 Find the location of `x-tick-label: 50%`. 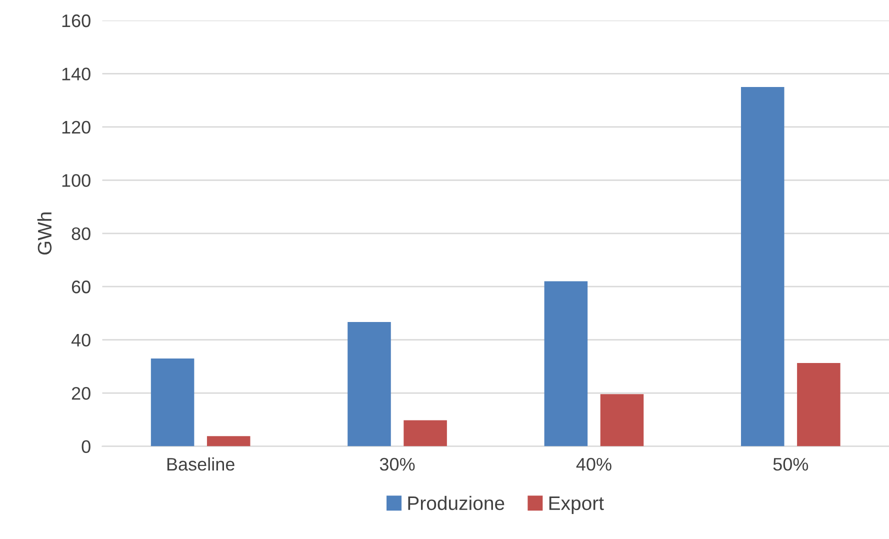

x-tick-label: 50% is located at coordinates (790, 464).